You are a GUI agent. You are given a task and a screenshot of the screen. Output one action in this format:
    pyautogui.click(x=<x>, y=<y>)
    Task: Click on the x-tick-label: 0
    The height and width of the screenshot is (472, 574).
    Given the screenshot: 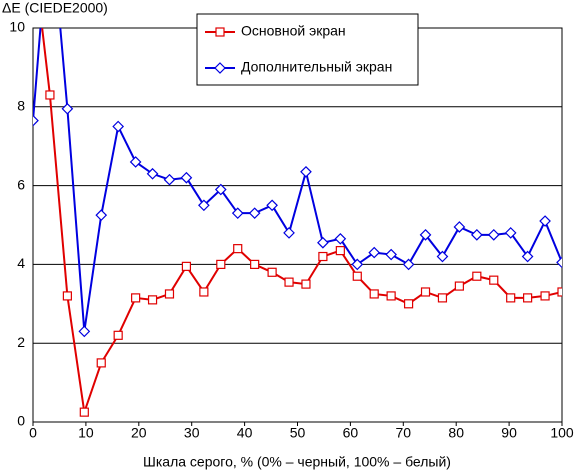 What is the action you would take?
    pyautogui.click(x=33, y=433)
    